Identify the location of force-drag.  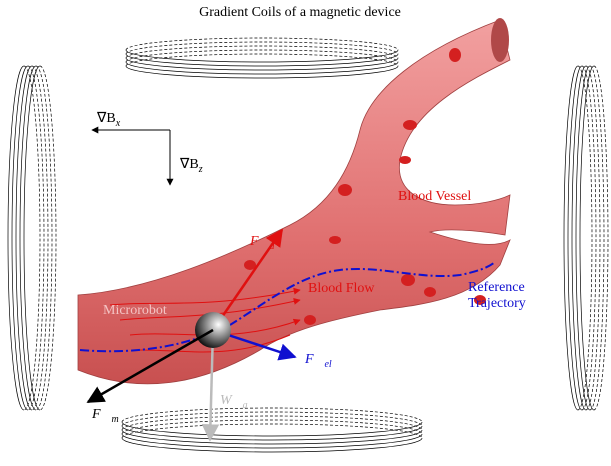
(247, 279).